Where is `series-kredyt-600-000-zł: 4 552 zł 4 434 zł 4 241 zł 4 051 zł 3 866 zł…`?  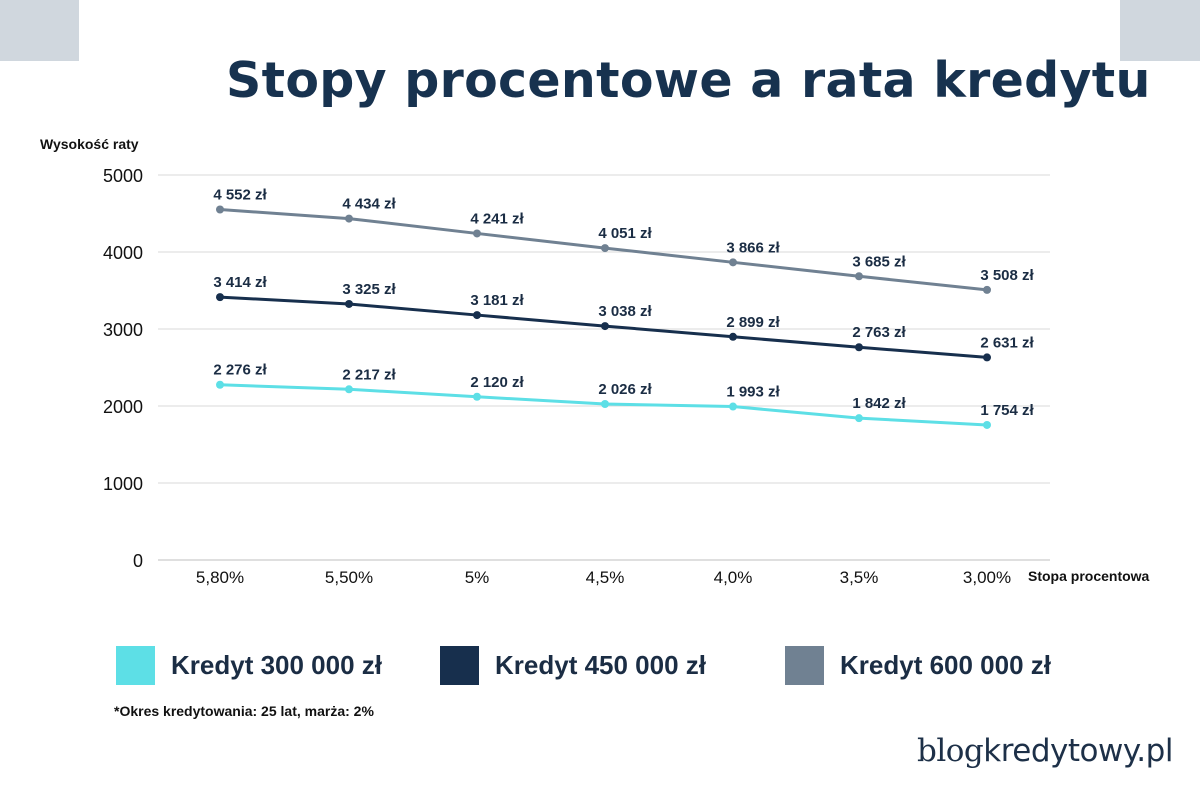 series-kredyt-600-000-zł: 4 552 zł 4 434 zł 4 241 zł 4 051 zł 3 866 zł… is located at coordinates (624, 240).